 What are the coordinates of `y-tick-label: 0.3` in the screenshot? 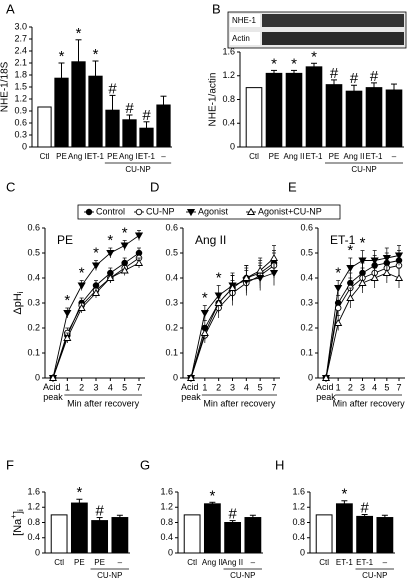 It's located at (306, 302).